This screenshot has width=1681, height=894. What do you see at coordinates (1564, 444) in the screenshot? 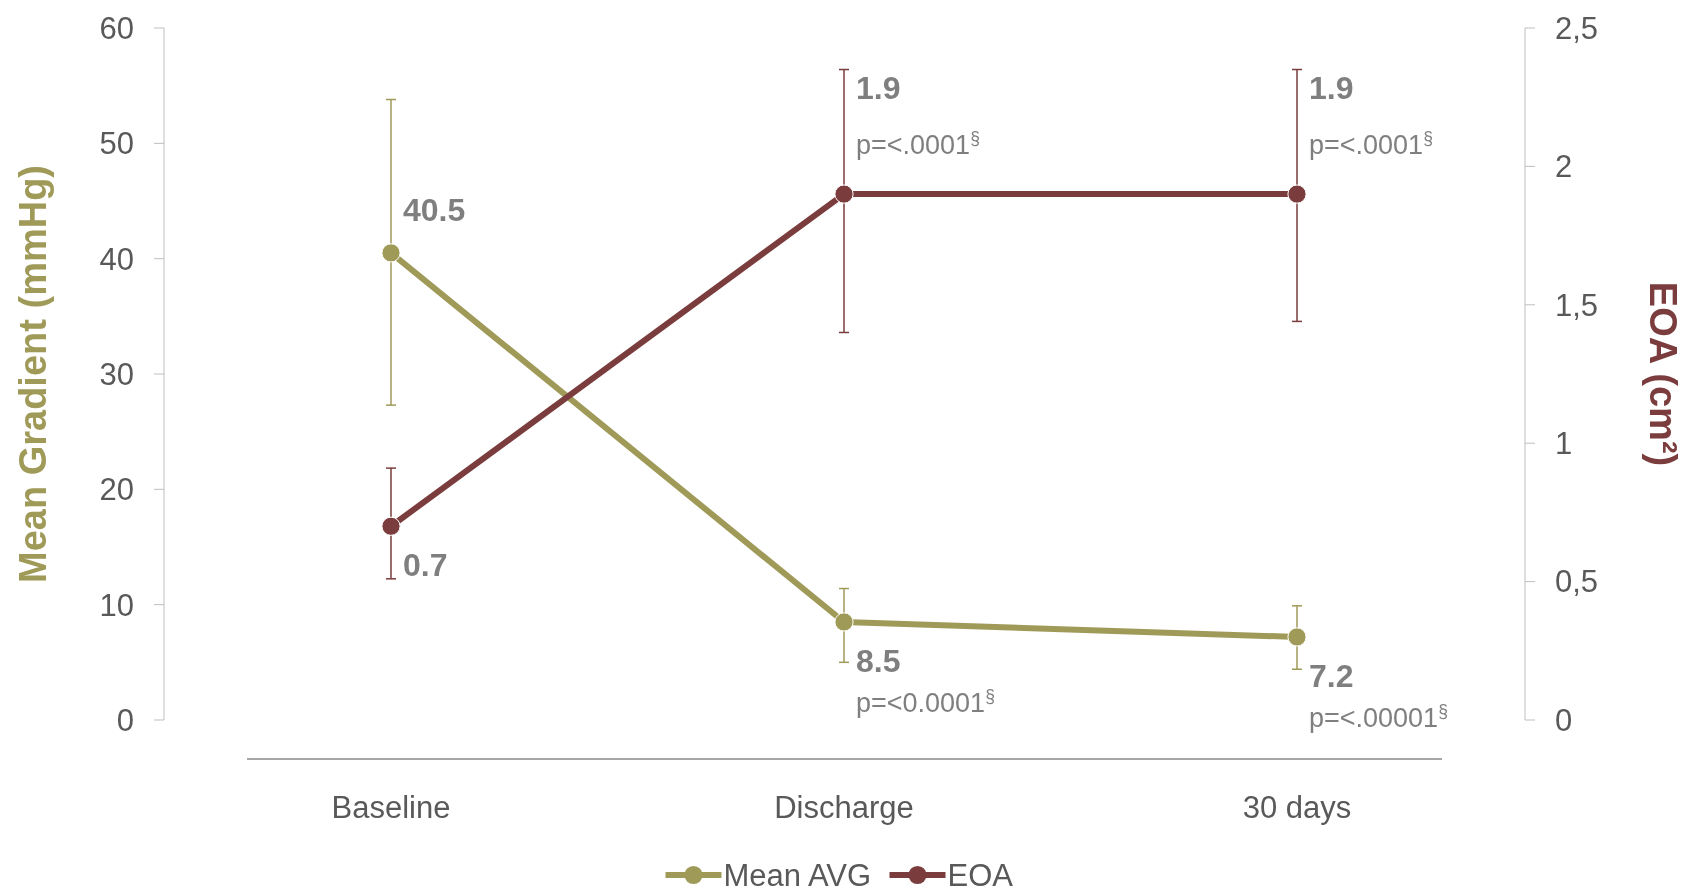
I see `y2-tick-label: 1` at bounding box center [1564, 444].